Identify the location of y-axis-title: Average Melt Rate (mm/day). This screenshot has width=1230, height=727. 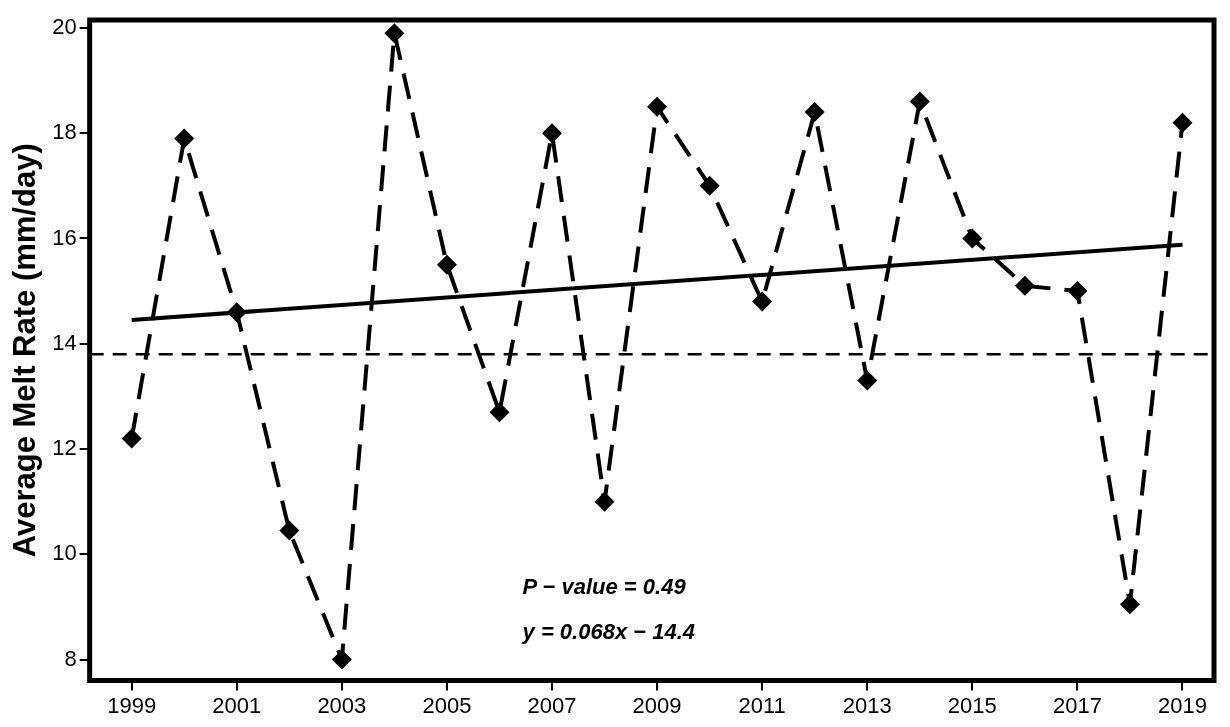
(25, 350).